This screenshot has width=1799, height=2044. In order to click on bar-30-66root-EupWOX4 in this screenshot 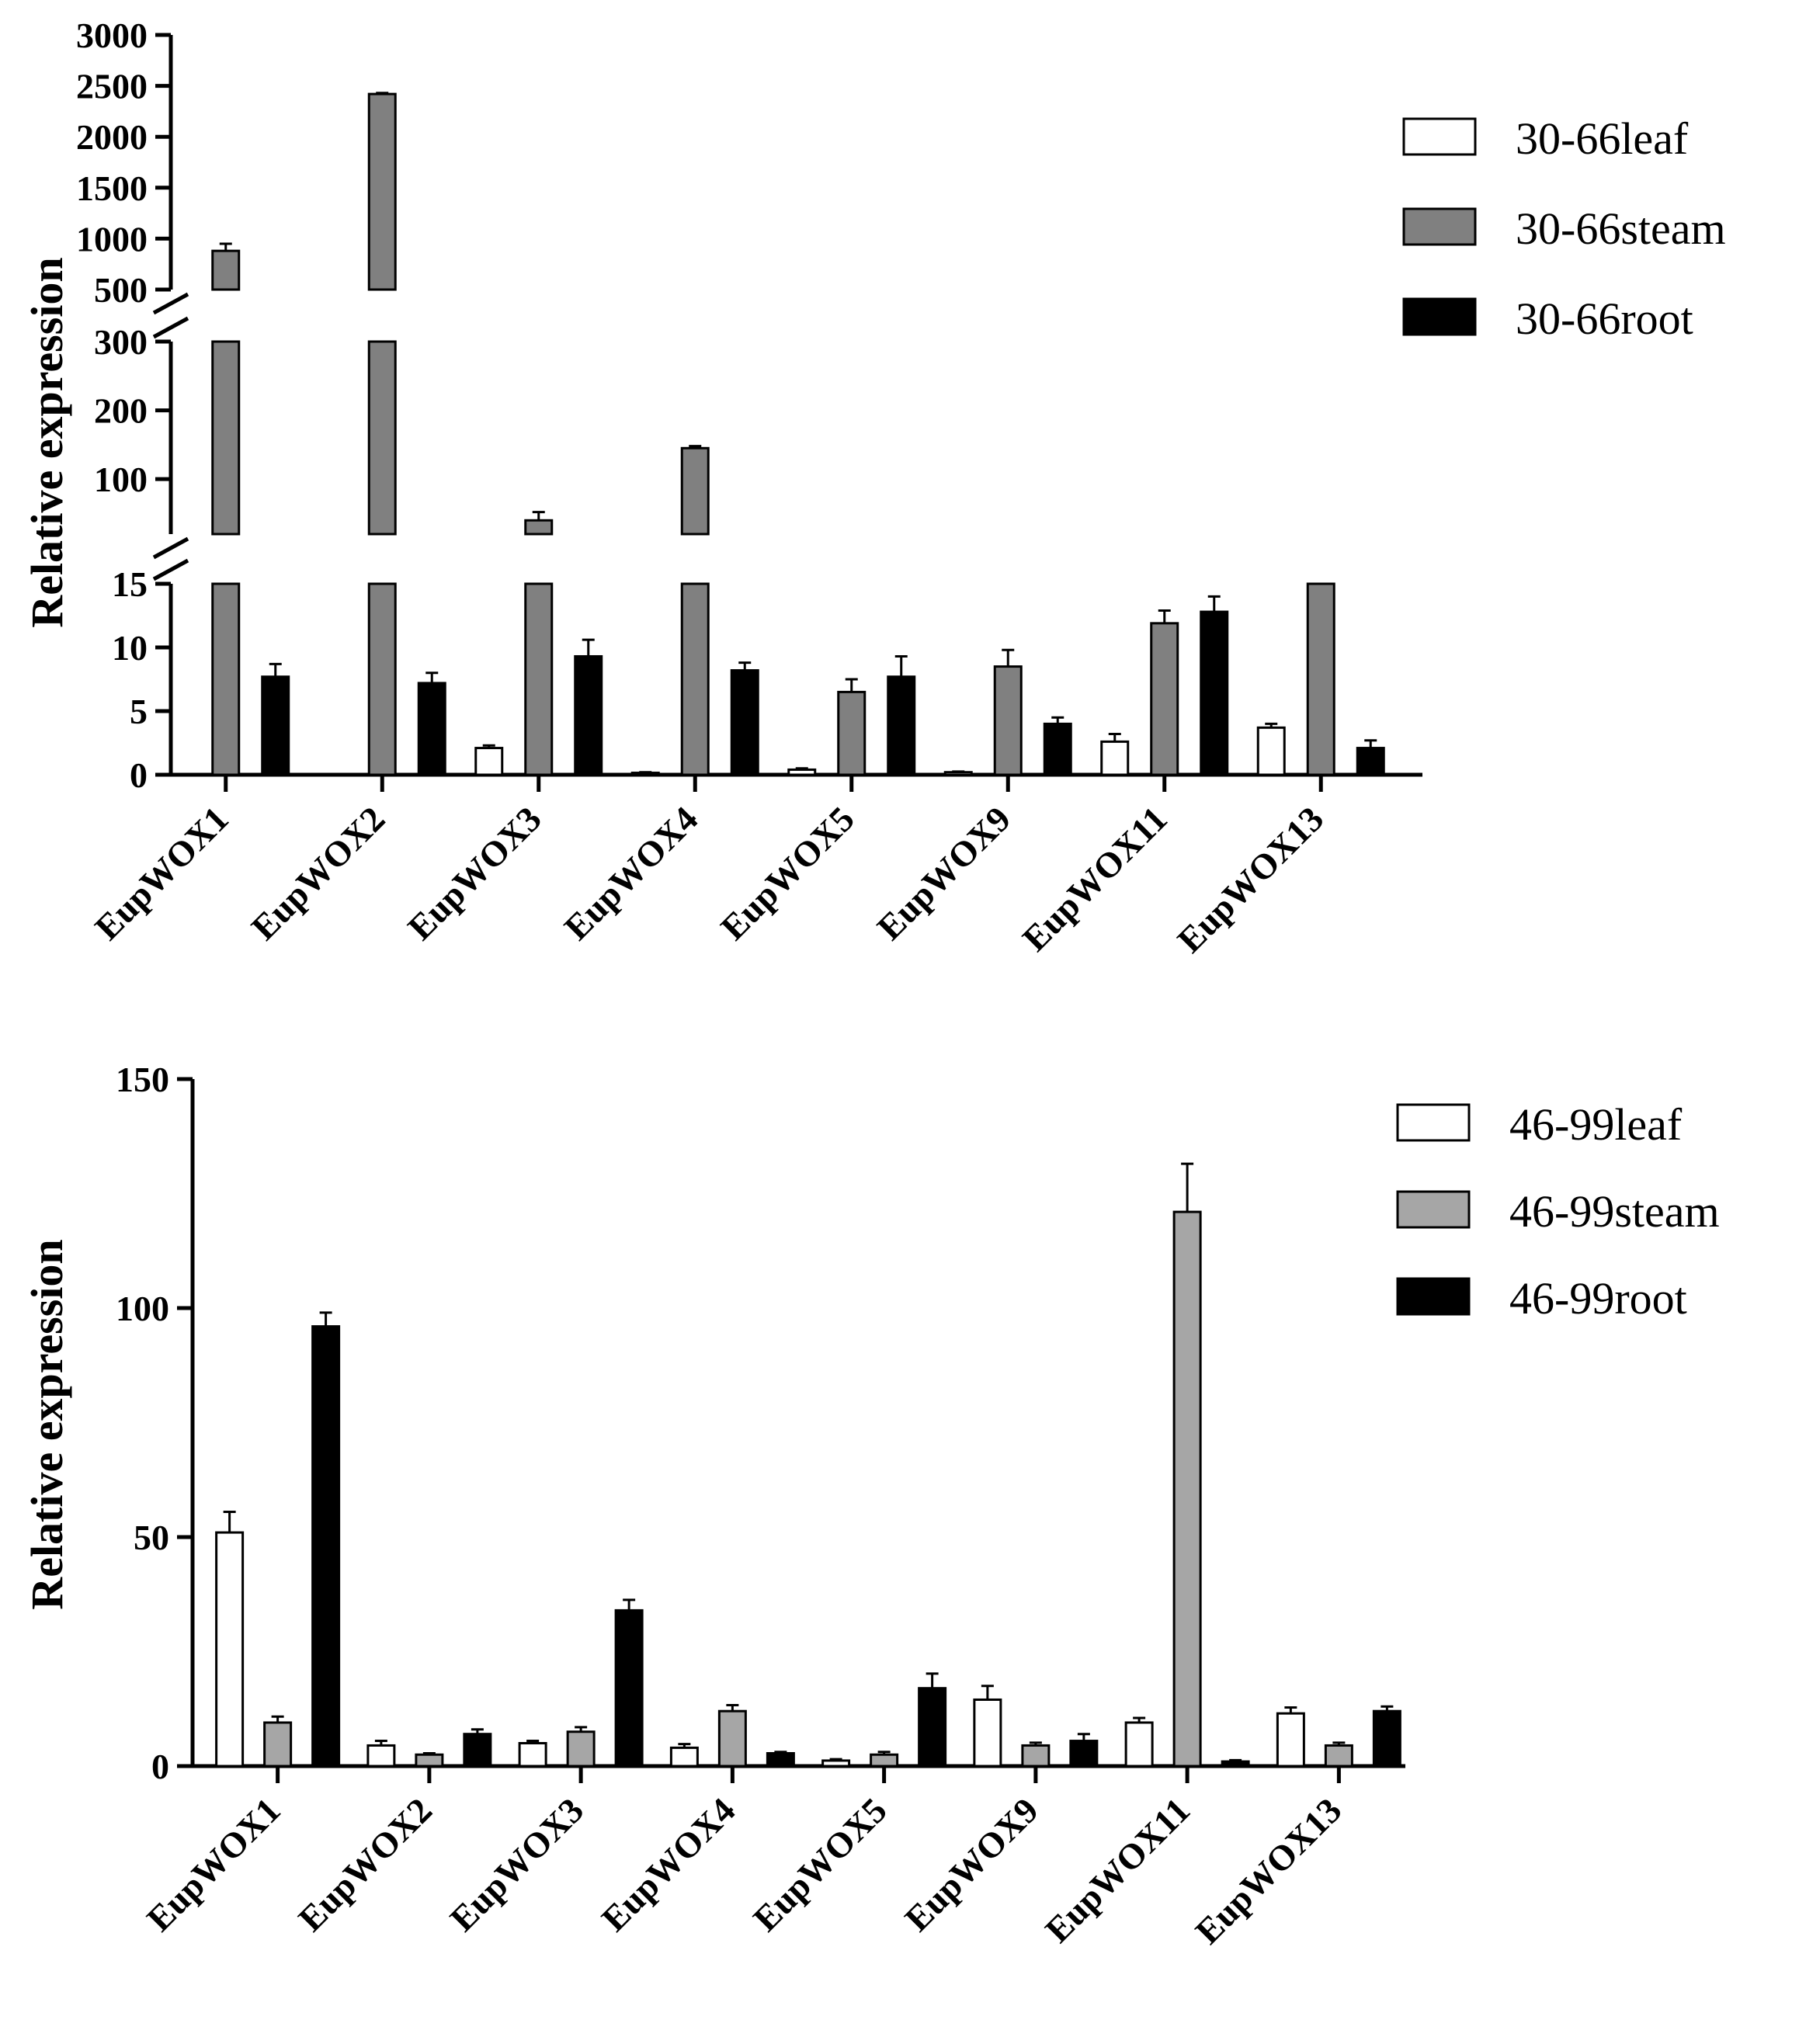, I will do `click(745, 722)`.